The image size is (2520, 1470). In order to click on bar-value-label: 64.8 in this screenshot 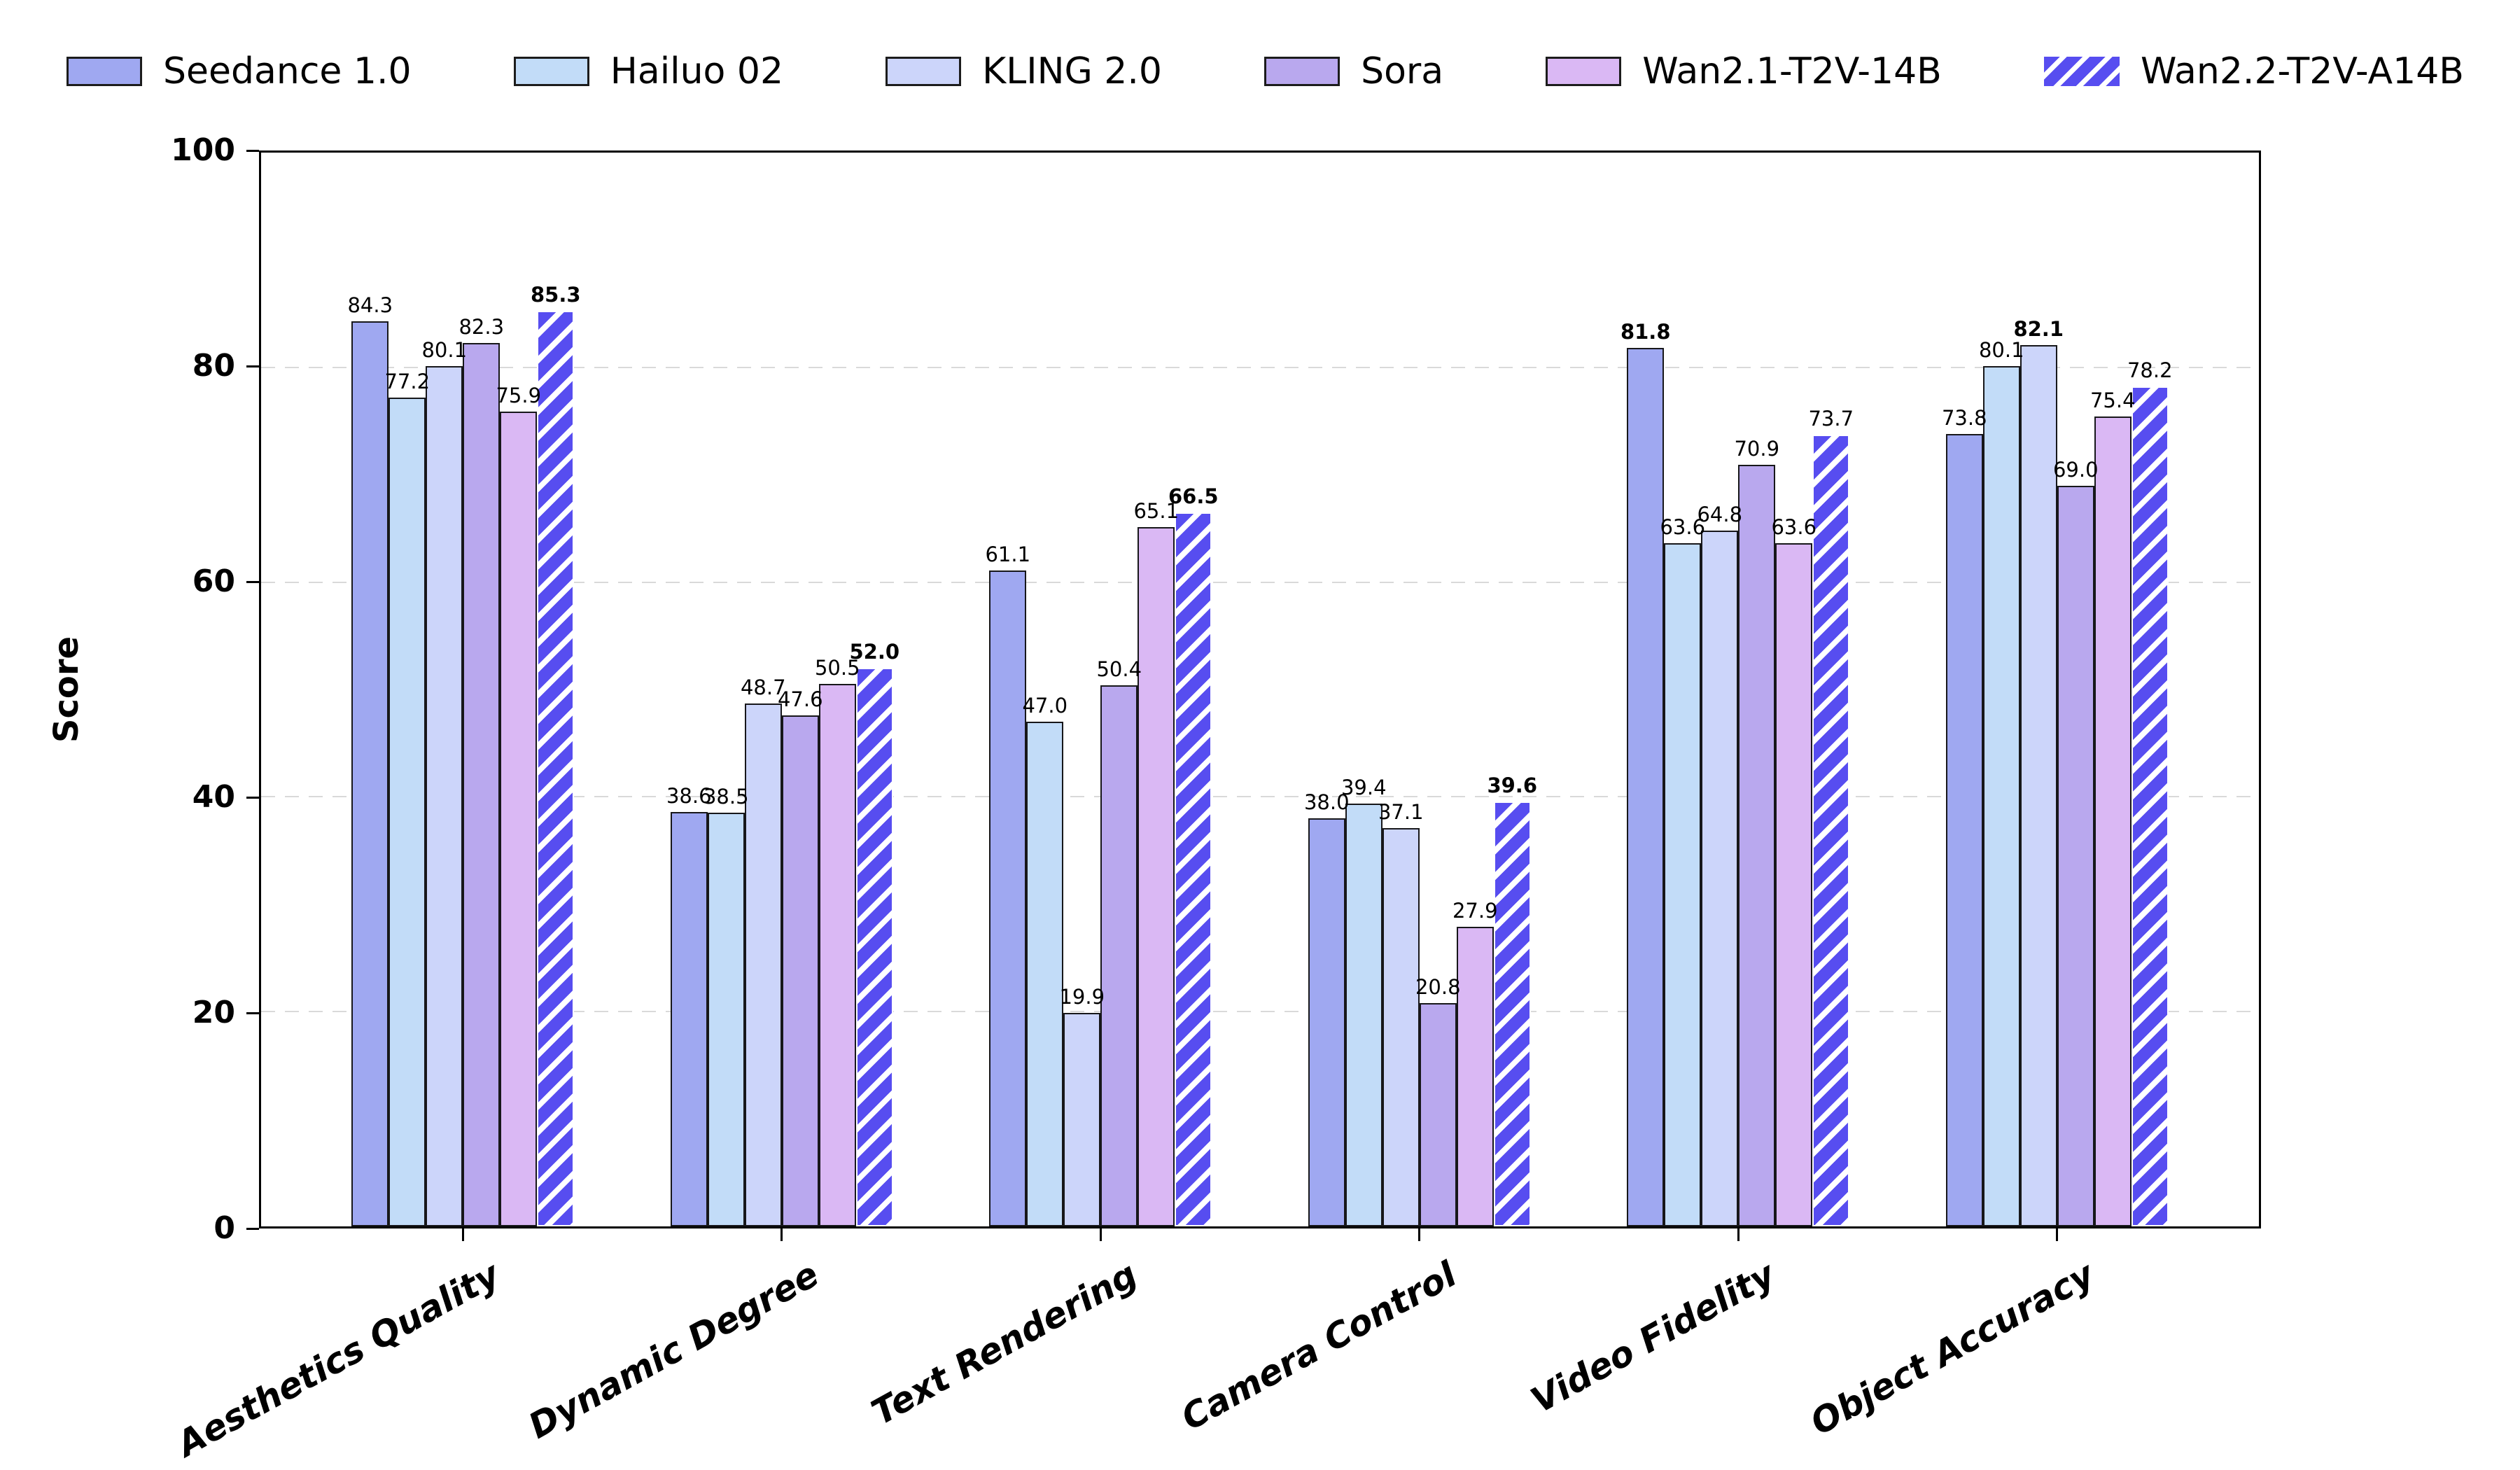, I will do `click(1720, 514)`.